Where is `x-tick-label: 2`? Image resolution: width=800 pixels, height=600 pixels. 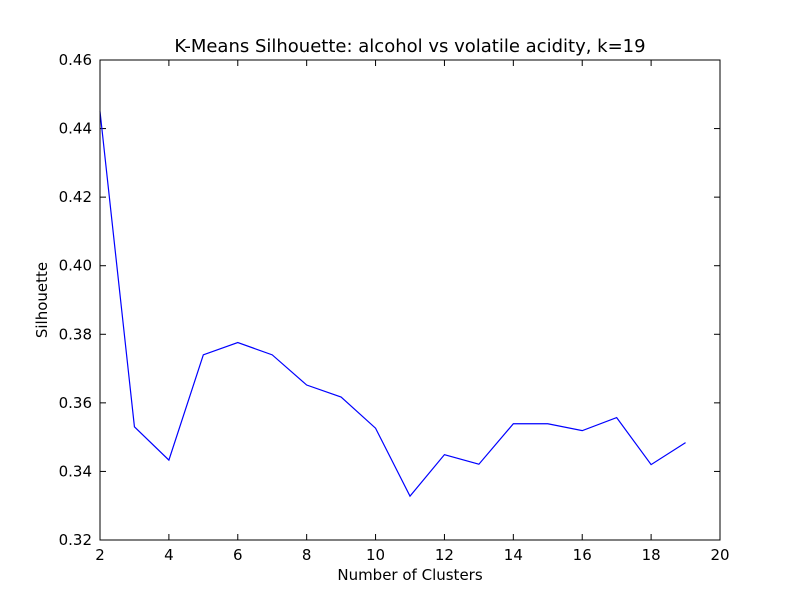 x-tick-label: 2 is located at coordinates (100, 555).